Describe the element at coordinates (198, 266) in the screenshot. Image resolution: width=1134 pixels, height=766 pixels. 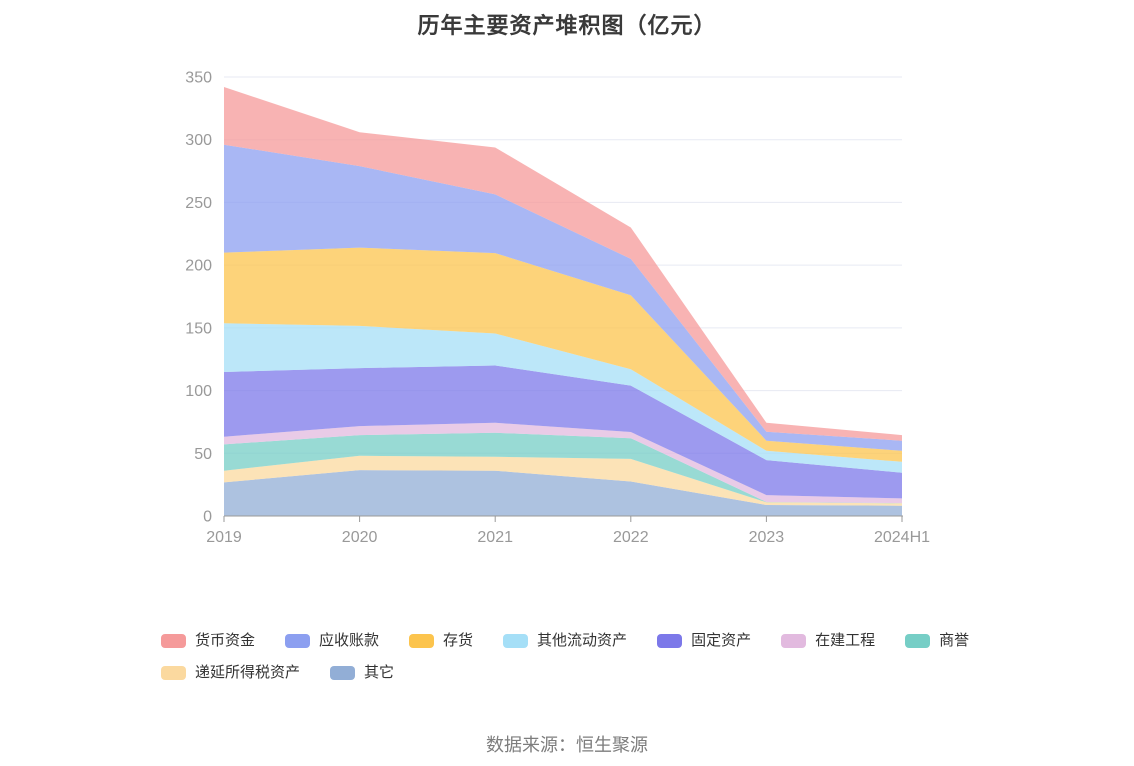
I see `y-axis-label-200: 200` at that location.